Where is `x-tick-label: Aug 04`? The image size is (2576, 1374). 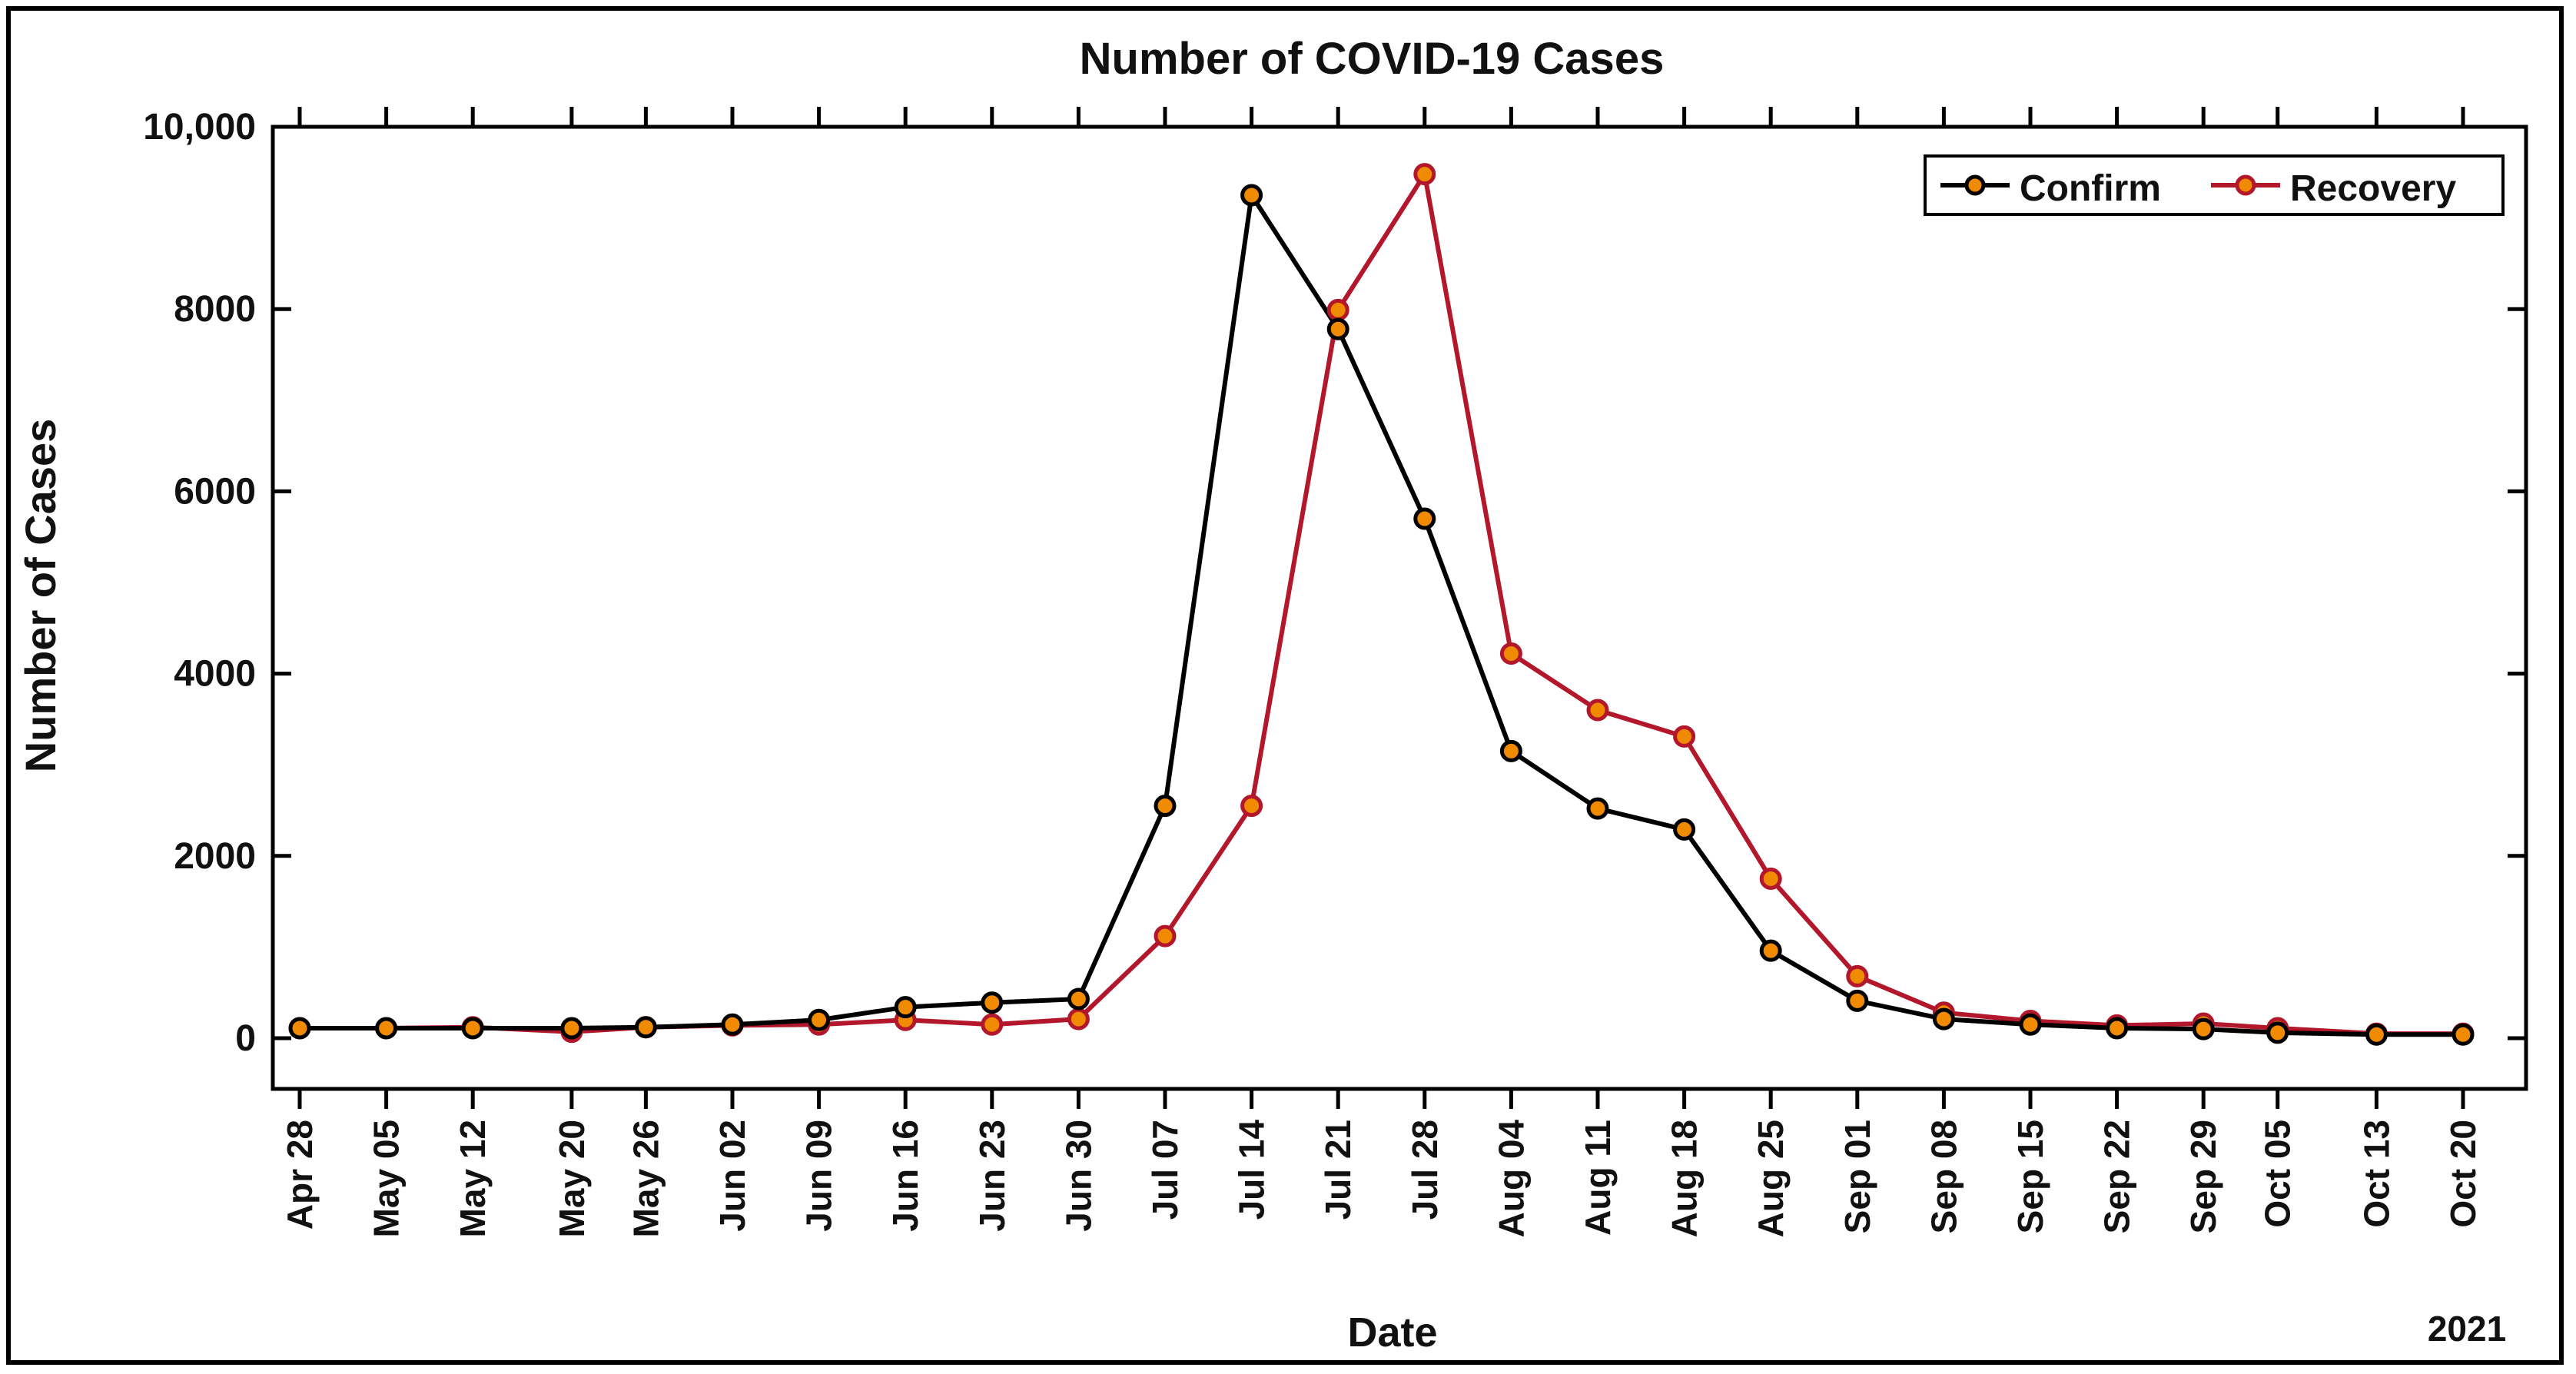
x-tick-label: Aug 04 is located at coordinates (1511, 1179).